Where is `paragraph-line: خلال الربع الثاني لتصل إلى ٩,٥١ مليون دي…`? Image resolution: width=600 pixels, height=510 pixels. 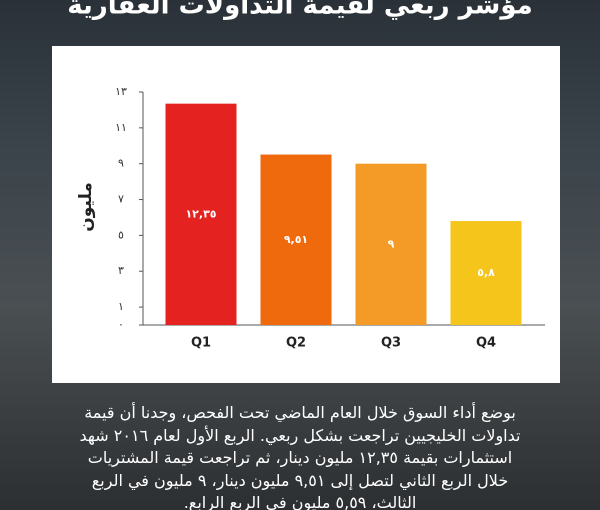
paragraph-line: خلال الربع الثاني لتصل إلى ٩,٥١ مليون دي… is located at coordinates (300, 480).